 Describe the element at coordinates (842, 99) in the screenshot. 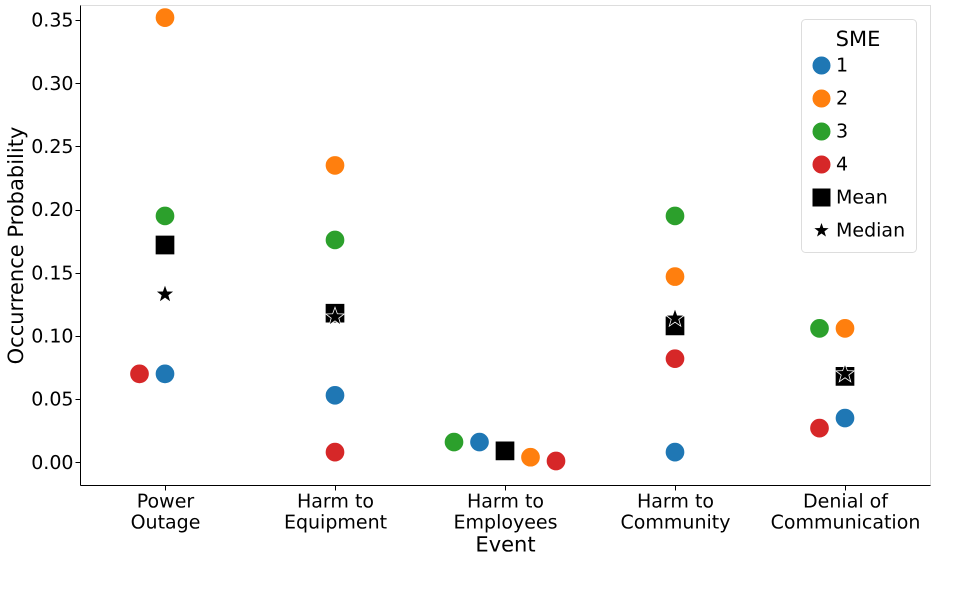

I see `legend-label: 2` at that location.